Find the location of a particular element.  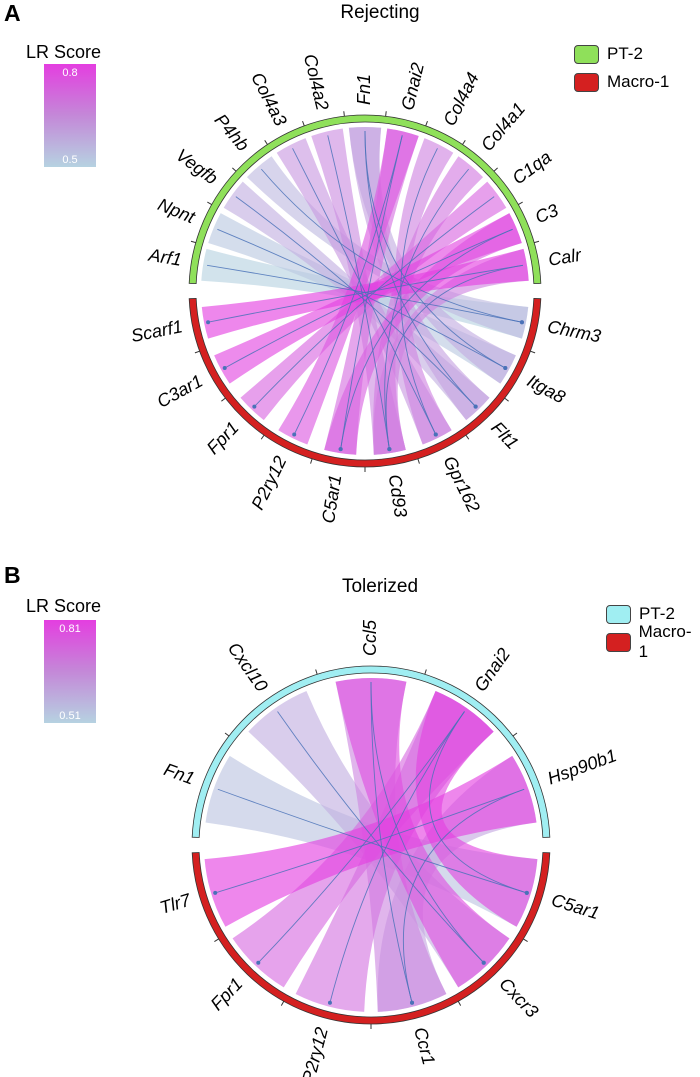

gene-label-npnt: Npnt is located at coordinates (177, 211).